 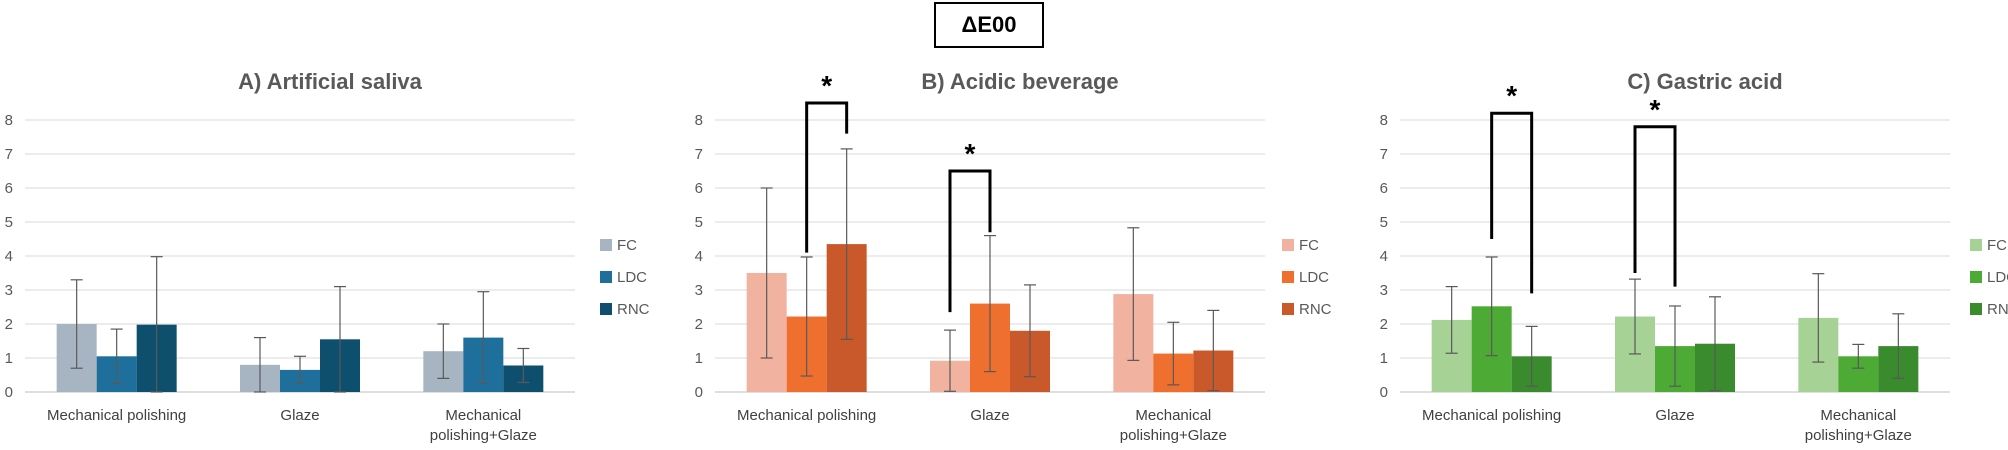 I want to click on chart-title: A) Artificial saliva, so click(x=330, y=81).